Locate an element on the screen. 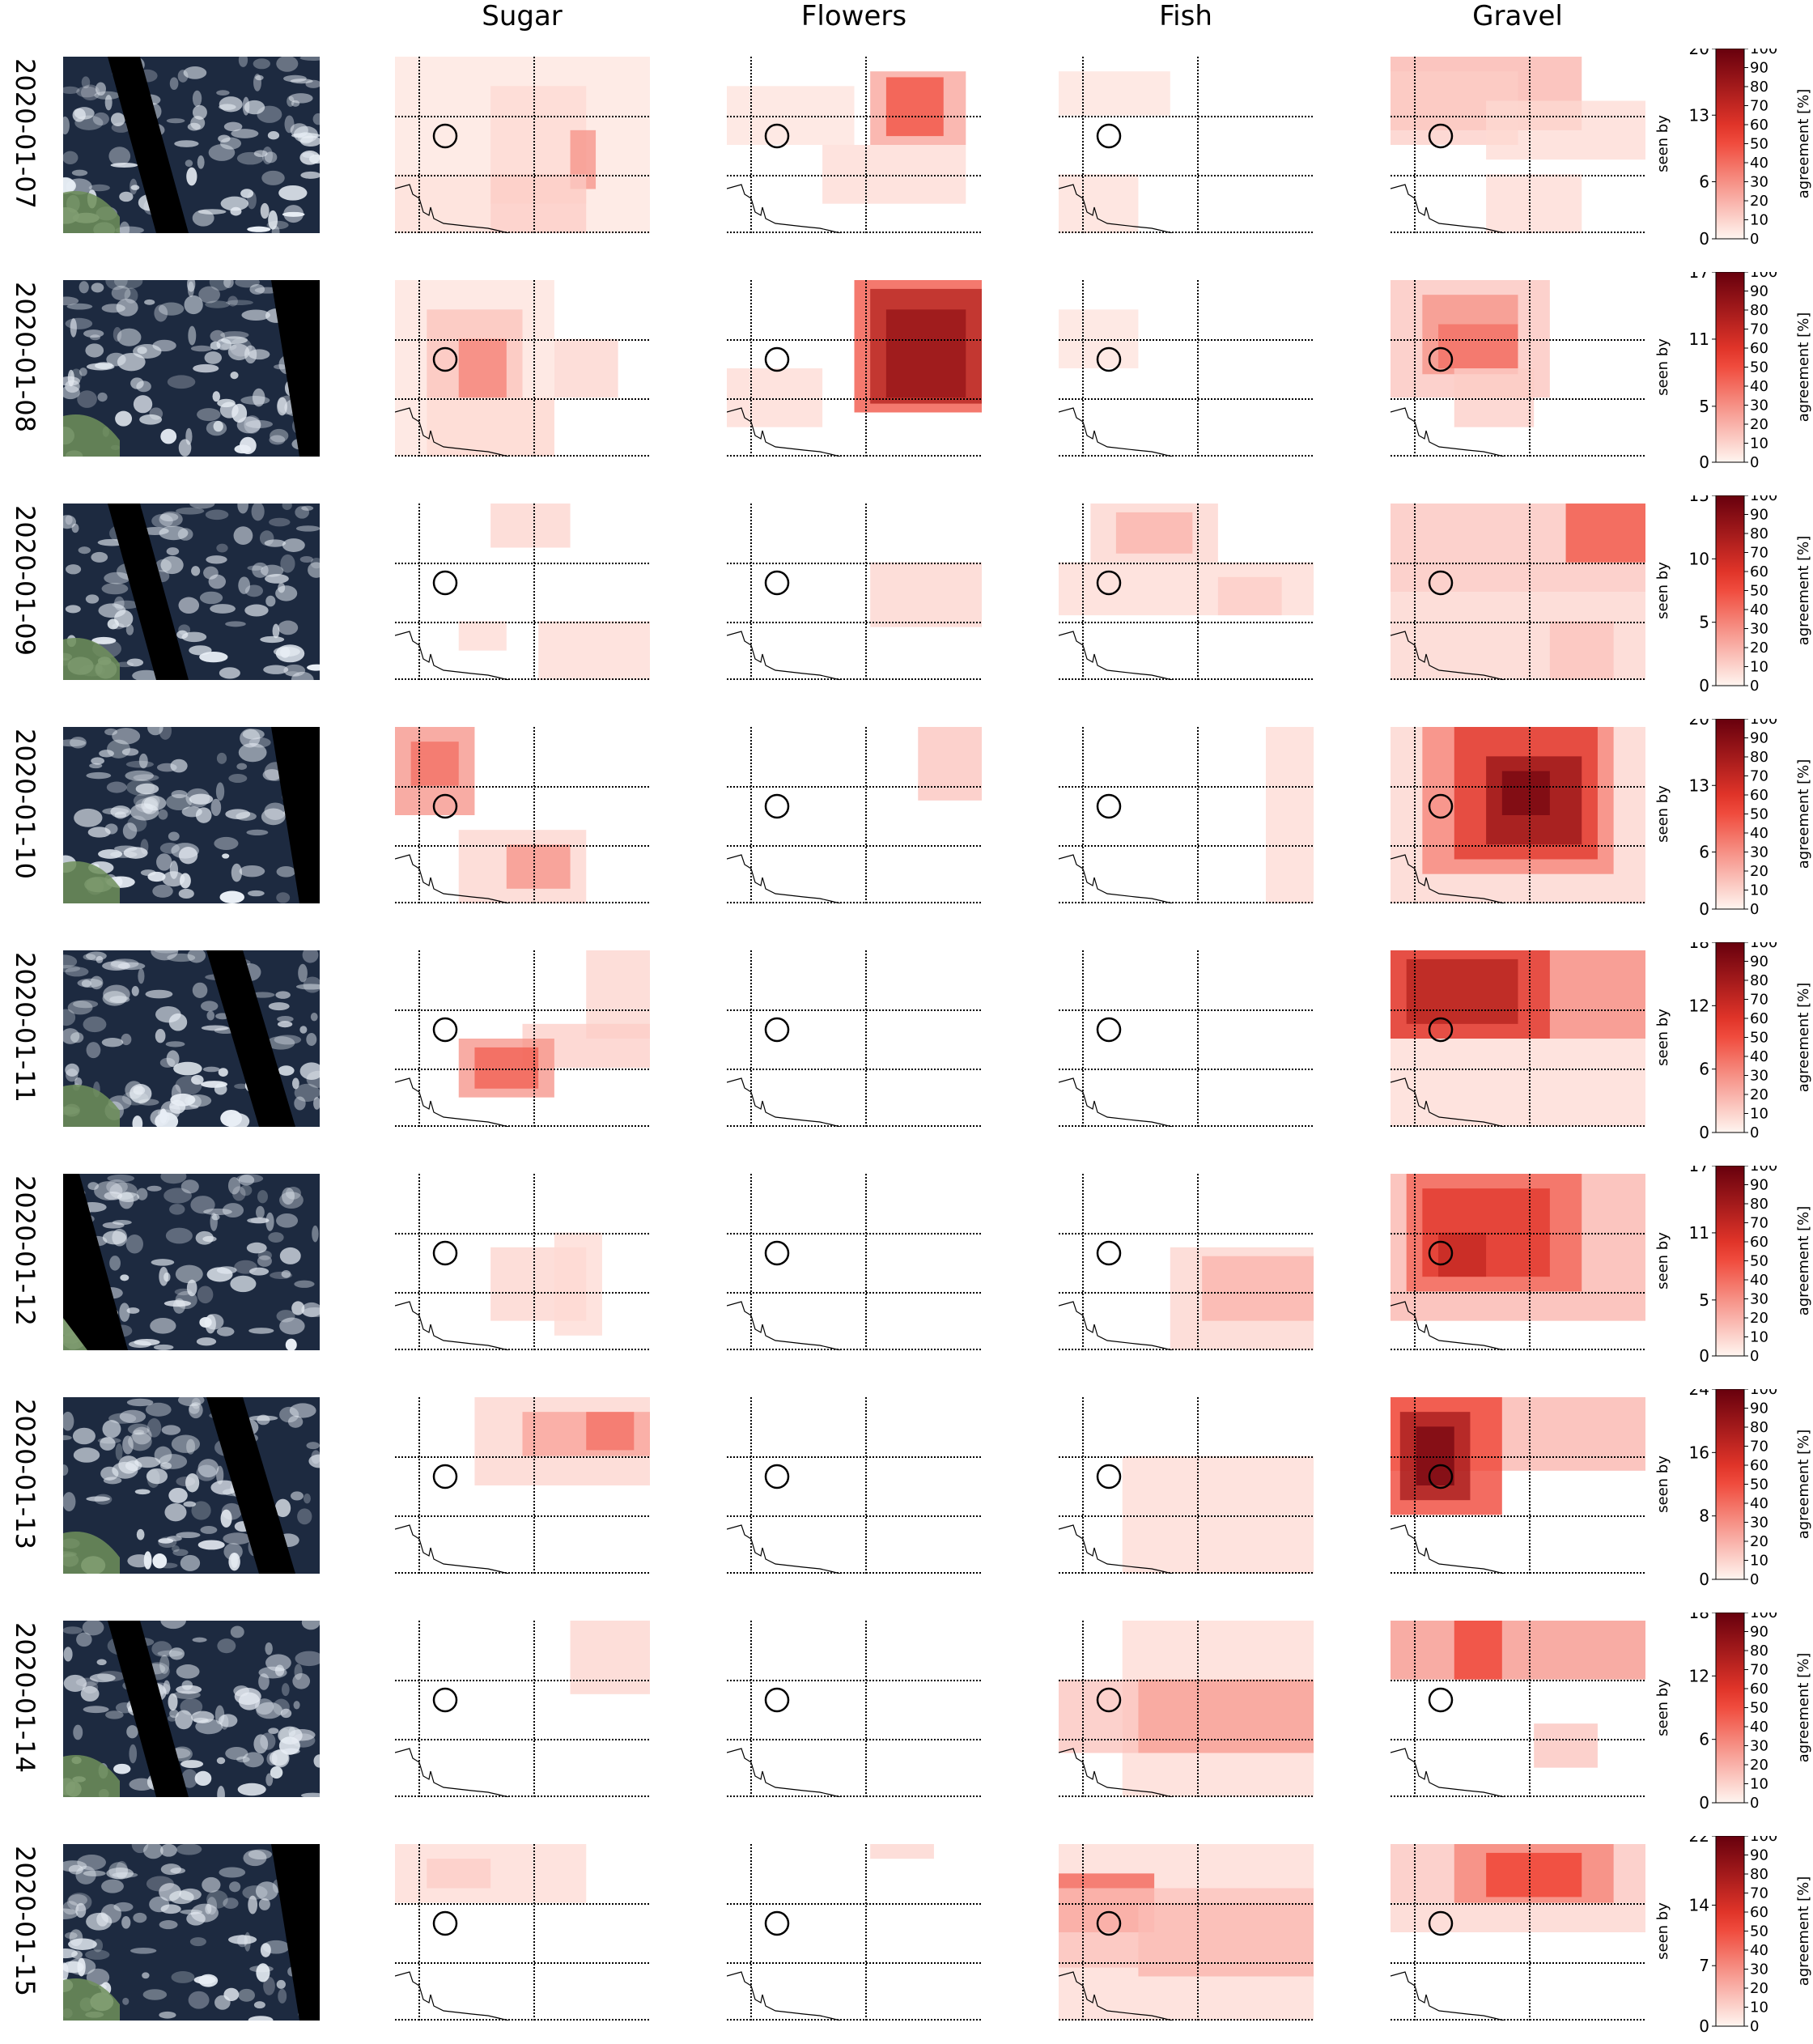 The width and height of the screenshot is (1813, 2044). col-title-fish: Fish is located at coordinates (1185, 16).